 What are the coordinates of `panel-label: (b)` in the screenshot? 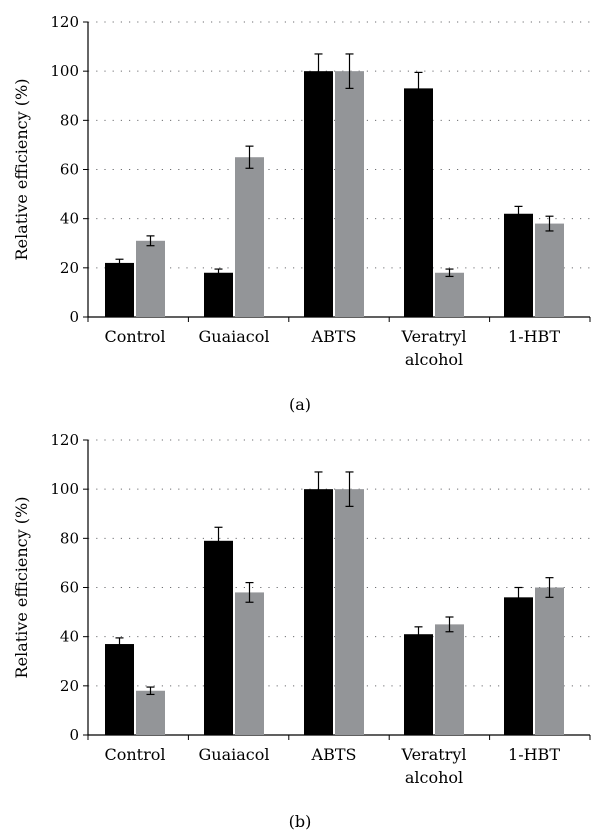 It's located at (300, 821).